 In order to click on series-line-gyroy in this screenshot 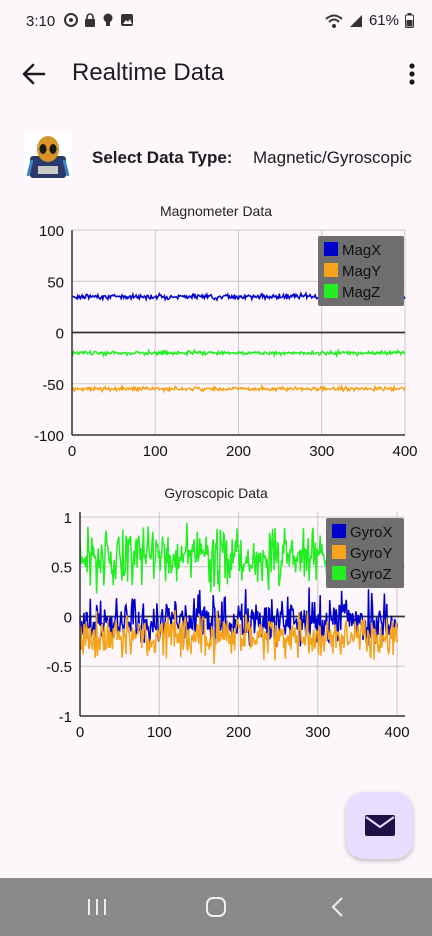, I will do `click(238, 637)`.